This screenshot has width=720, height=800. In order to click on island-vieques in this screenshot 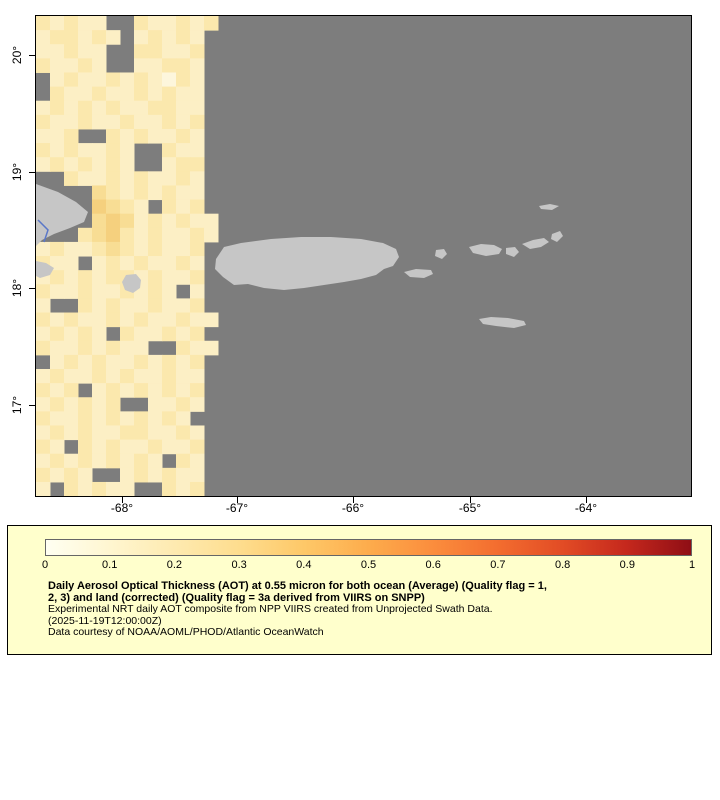, I will do `click(418, 273)`.